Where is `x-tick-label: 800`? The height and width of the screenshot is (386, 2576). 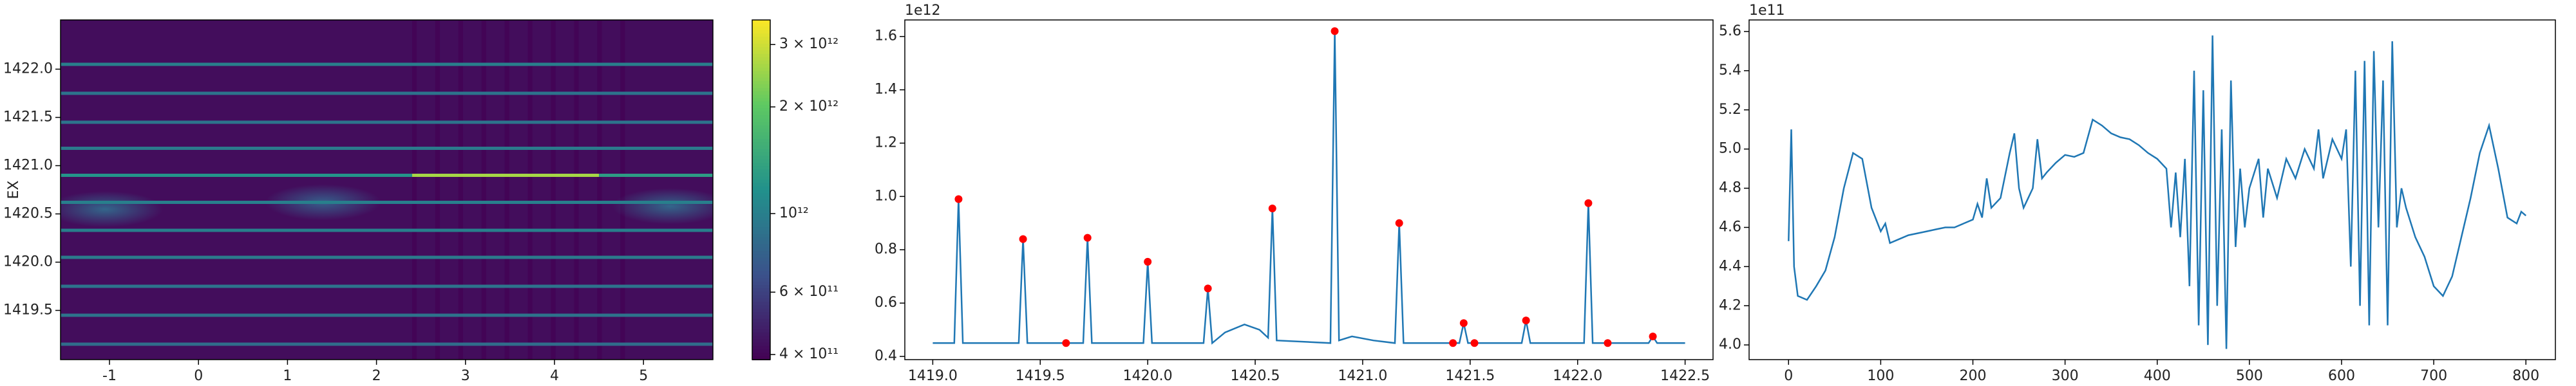 x-tick-label: 800 is located at coordinates (2525, 376).